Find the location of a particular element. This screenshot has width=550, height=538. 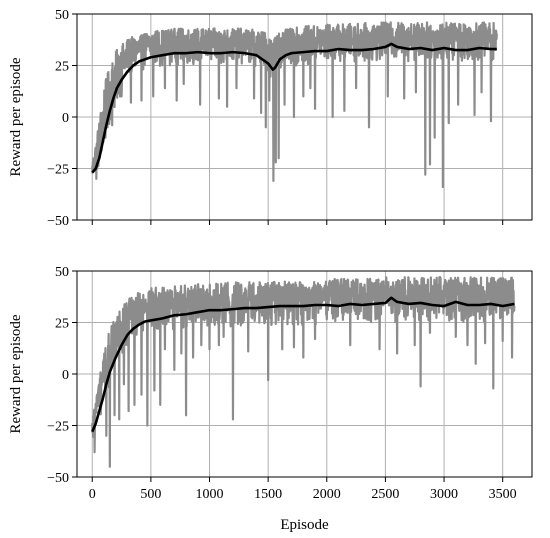

x-tick-label: 3500 is located at coordinates (503, 494).